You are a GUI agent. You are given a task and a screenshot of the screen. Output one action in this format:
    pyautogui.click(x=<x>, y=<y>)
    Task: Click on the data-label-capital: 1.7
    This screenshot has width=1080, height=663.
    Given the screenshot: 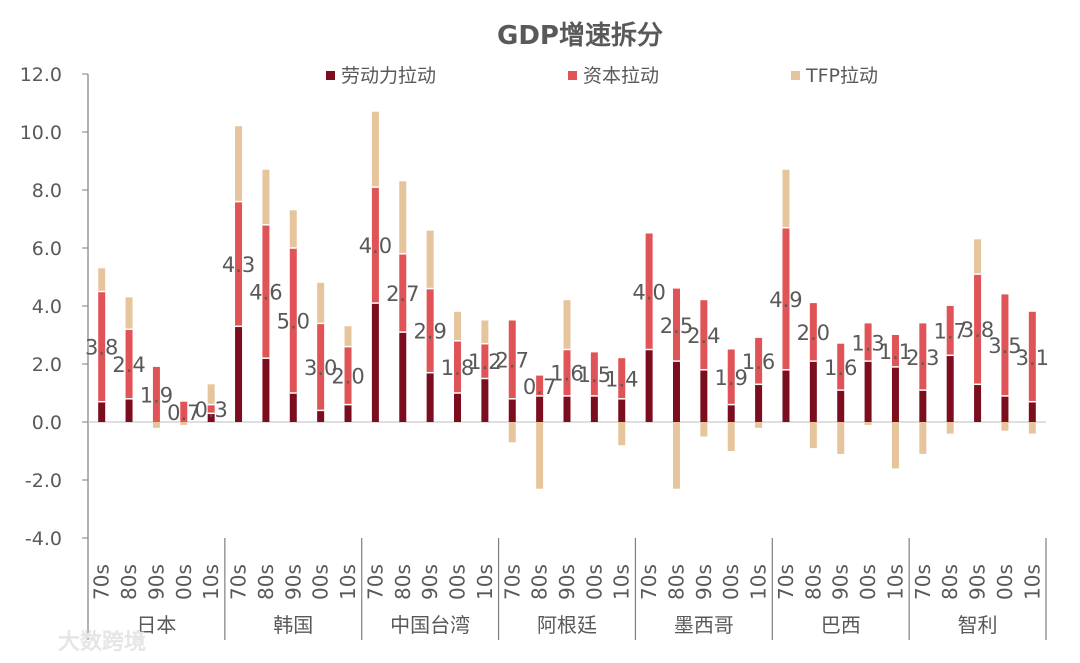 What is the action you would take?
    pyautogui.click(x=949, y=332)
    